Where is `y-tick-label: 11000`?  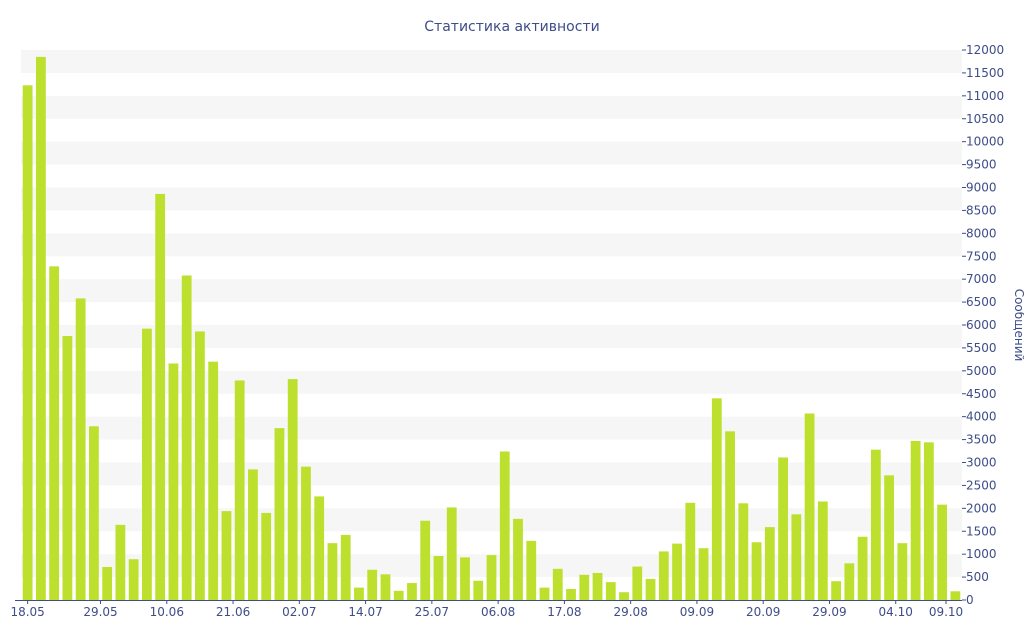 y-tick-label: 11000 is located at coordinates (985, 96).